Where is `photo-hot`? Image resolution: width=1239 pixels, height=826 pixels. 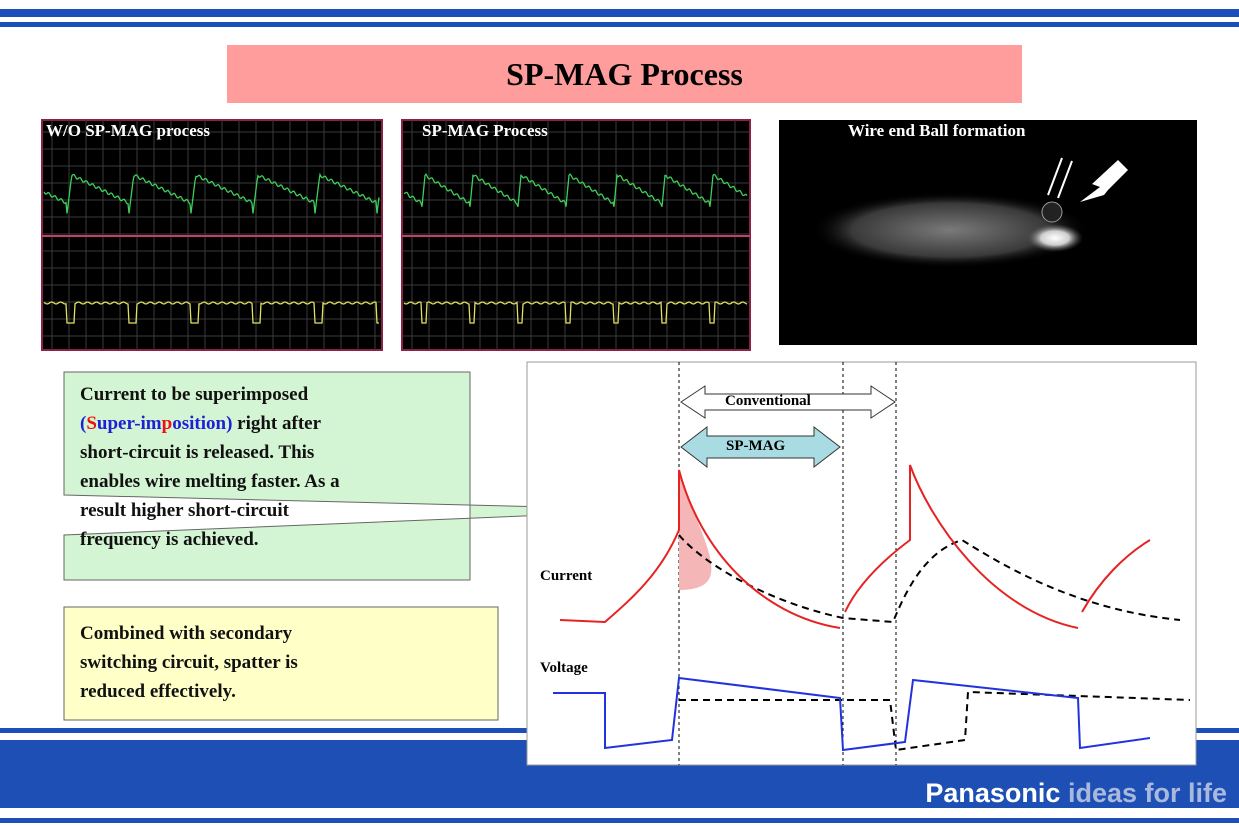
photo-hot is located at coordinates (1055, 238).